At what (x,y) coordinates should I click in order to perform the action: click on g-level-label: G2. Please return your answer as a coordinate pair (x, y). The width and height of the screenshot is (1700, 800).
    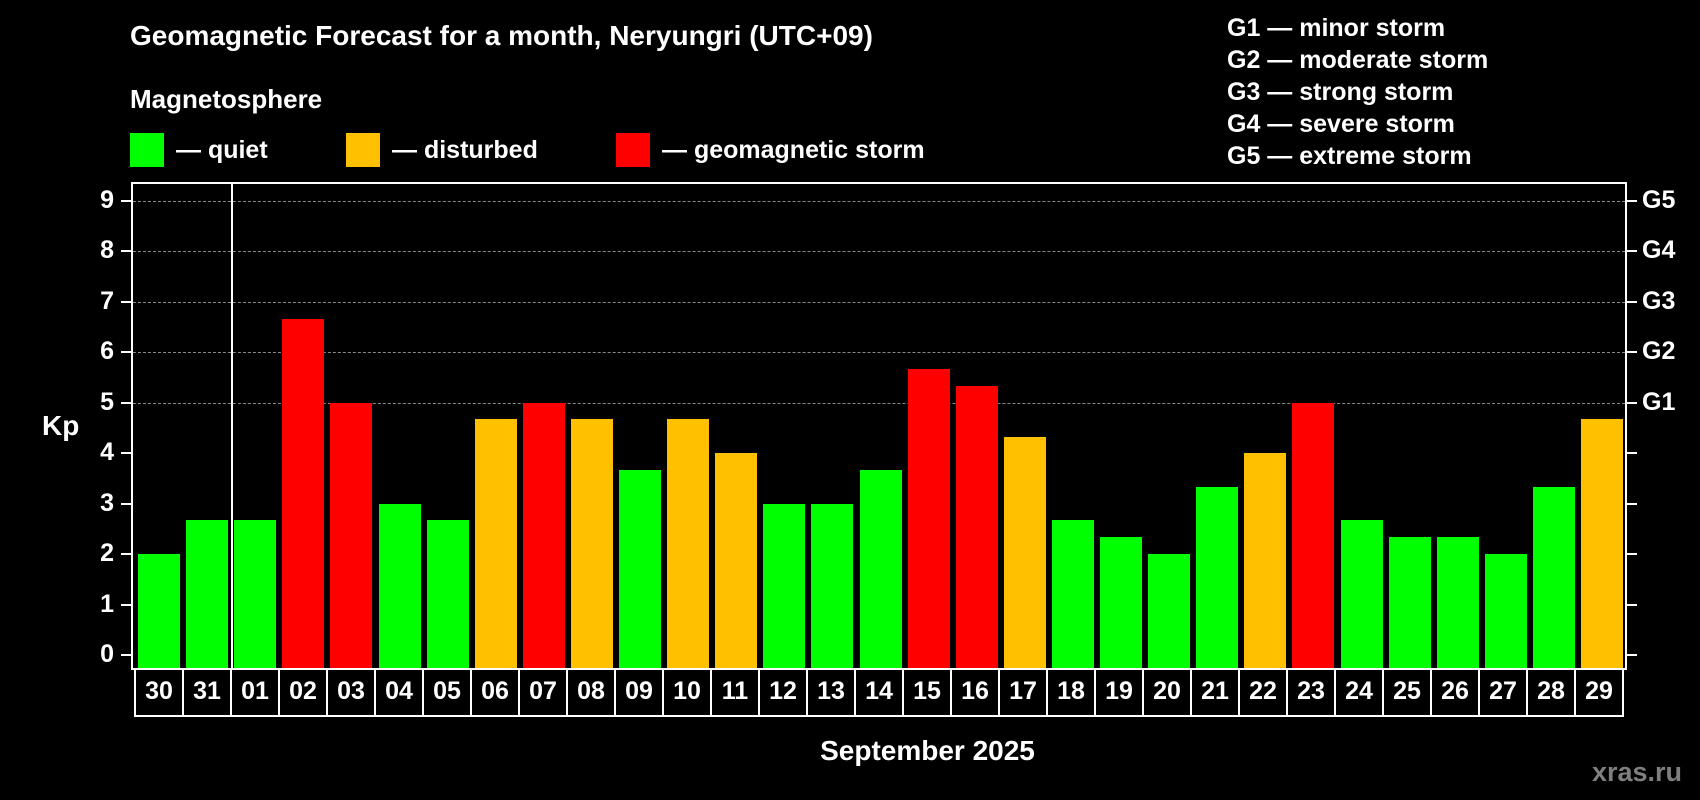
    Looking at the image, I should click on (1659, 351).